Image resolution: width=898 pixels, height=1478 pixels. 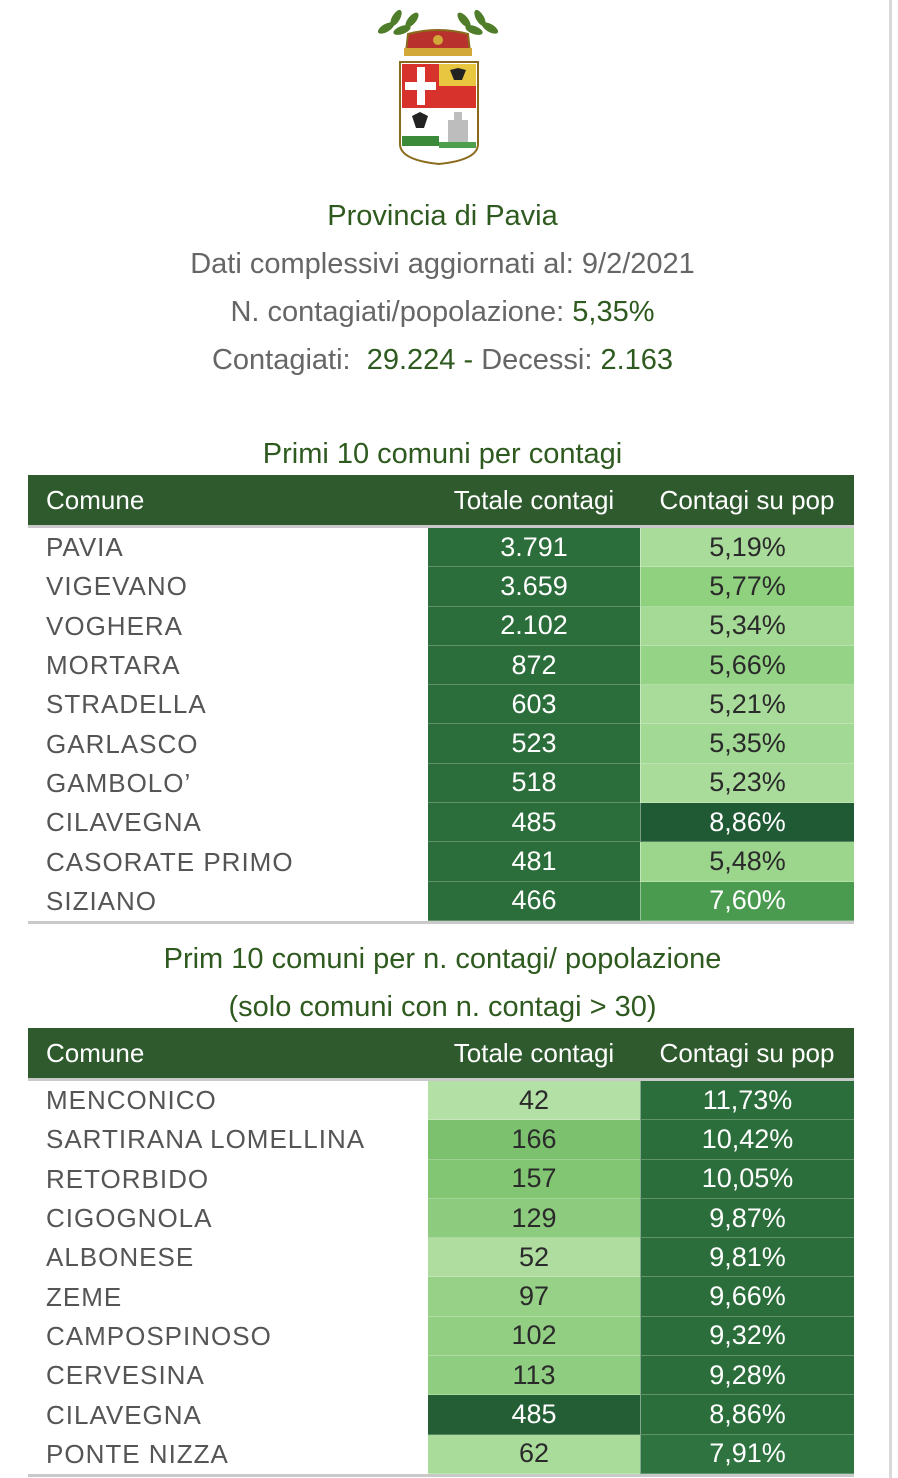 I want to click on table-row: MORTARA 872 5,66%, so click(x=441, y=665).